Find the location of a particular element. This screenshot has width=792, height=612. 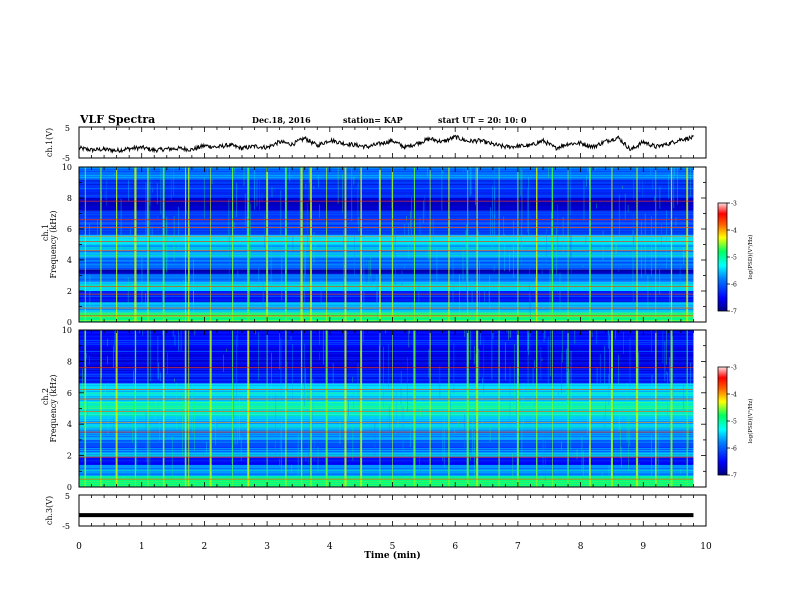

ch1-spectrogram-ytick-label: 4 is located at coordinates (69, 260).